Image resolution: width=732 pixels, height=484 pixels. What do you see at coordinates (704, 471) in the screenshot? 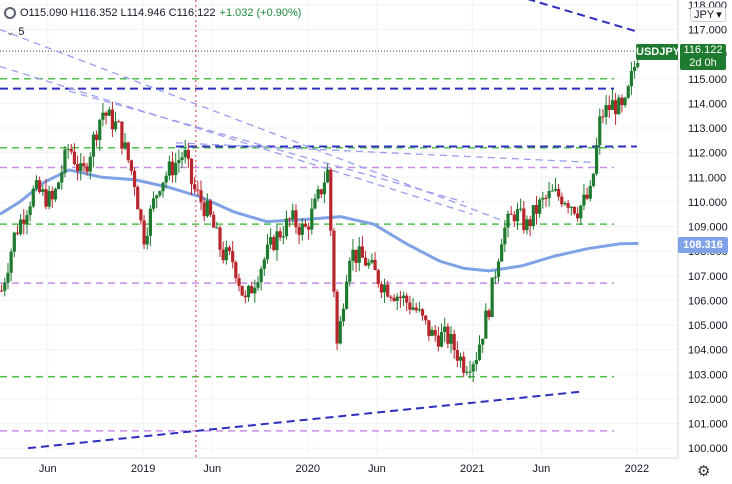
I see `gear-icon: ⚙` at bounding box center [704, 471].